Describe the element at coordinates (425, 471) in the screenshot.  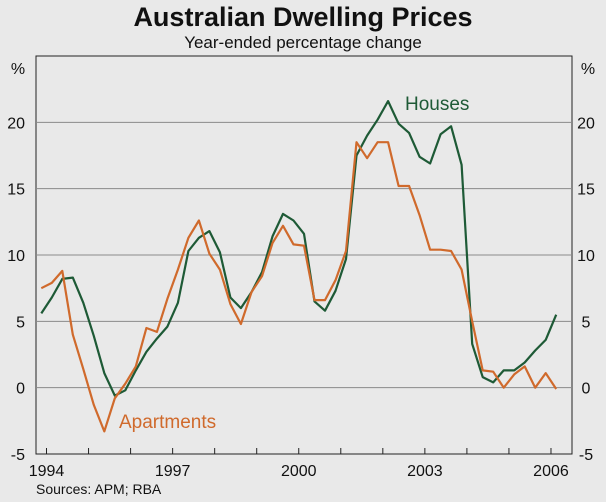
I see `x-tick-label: 2003` at that location.